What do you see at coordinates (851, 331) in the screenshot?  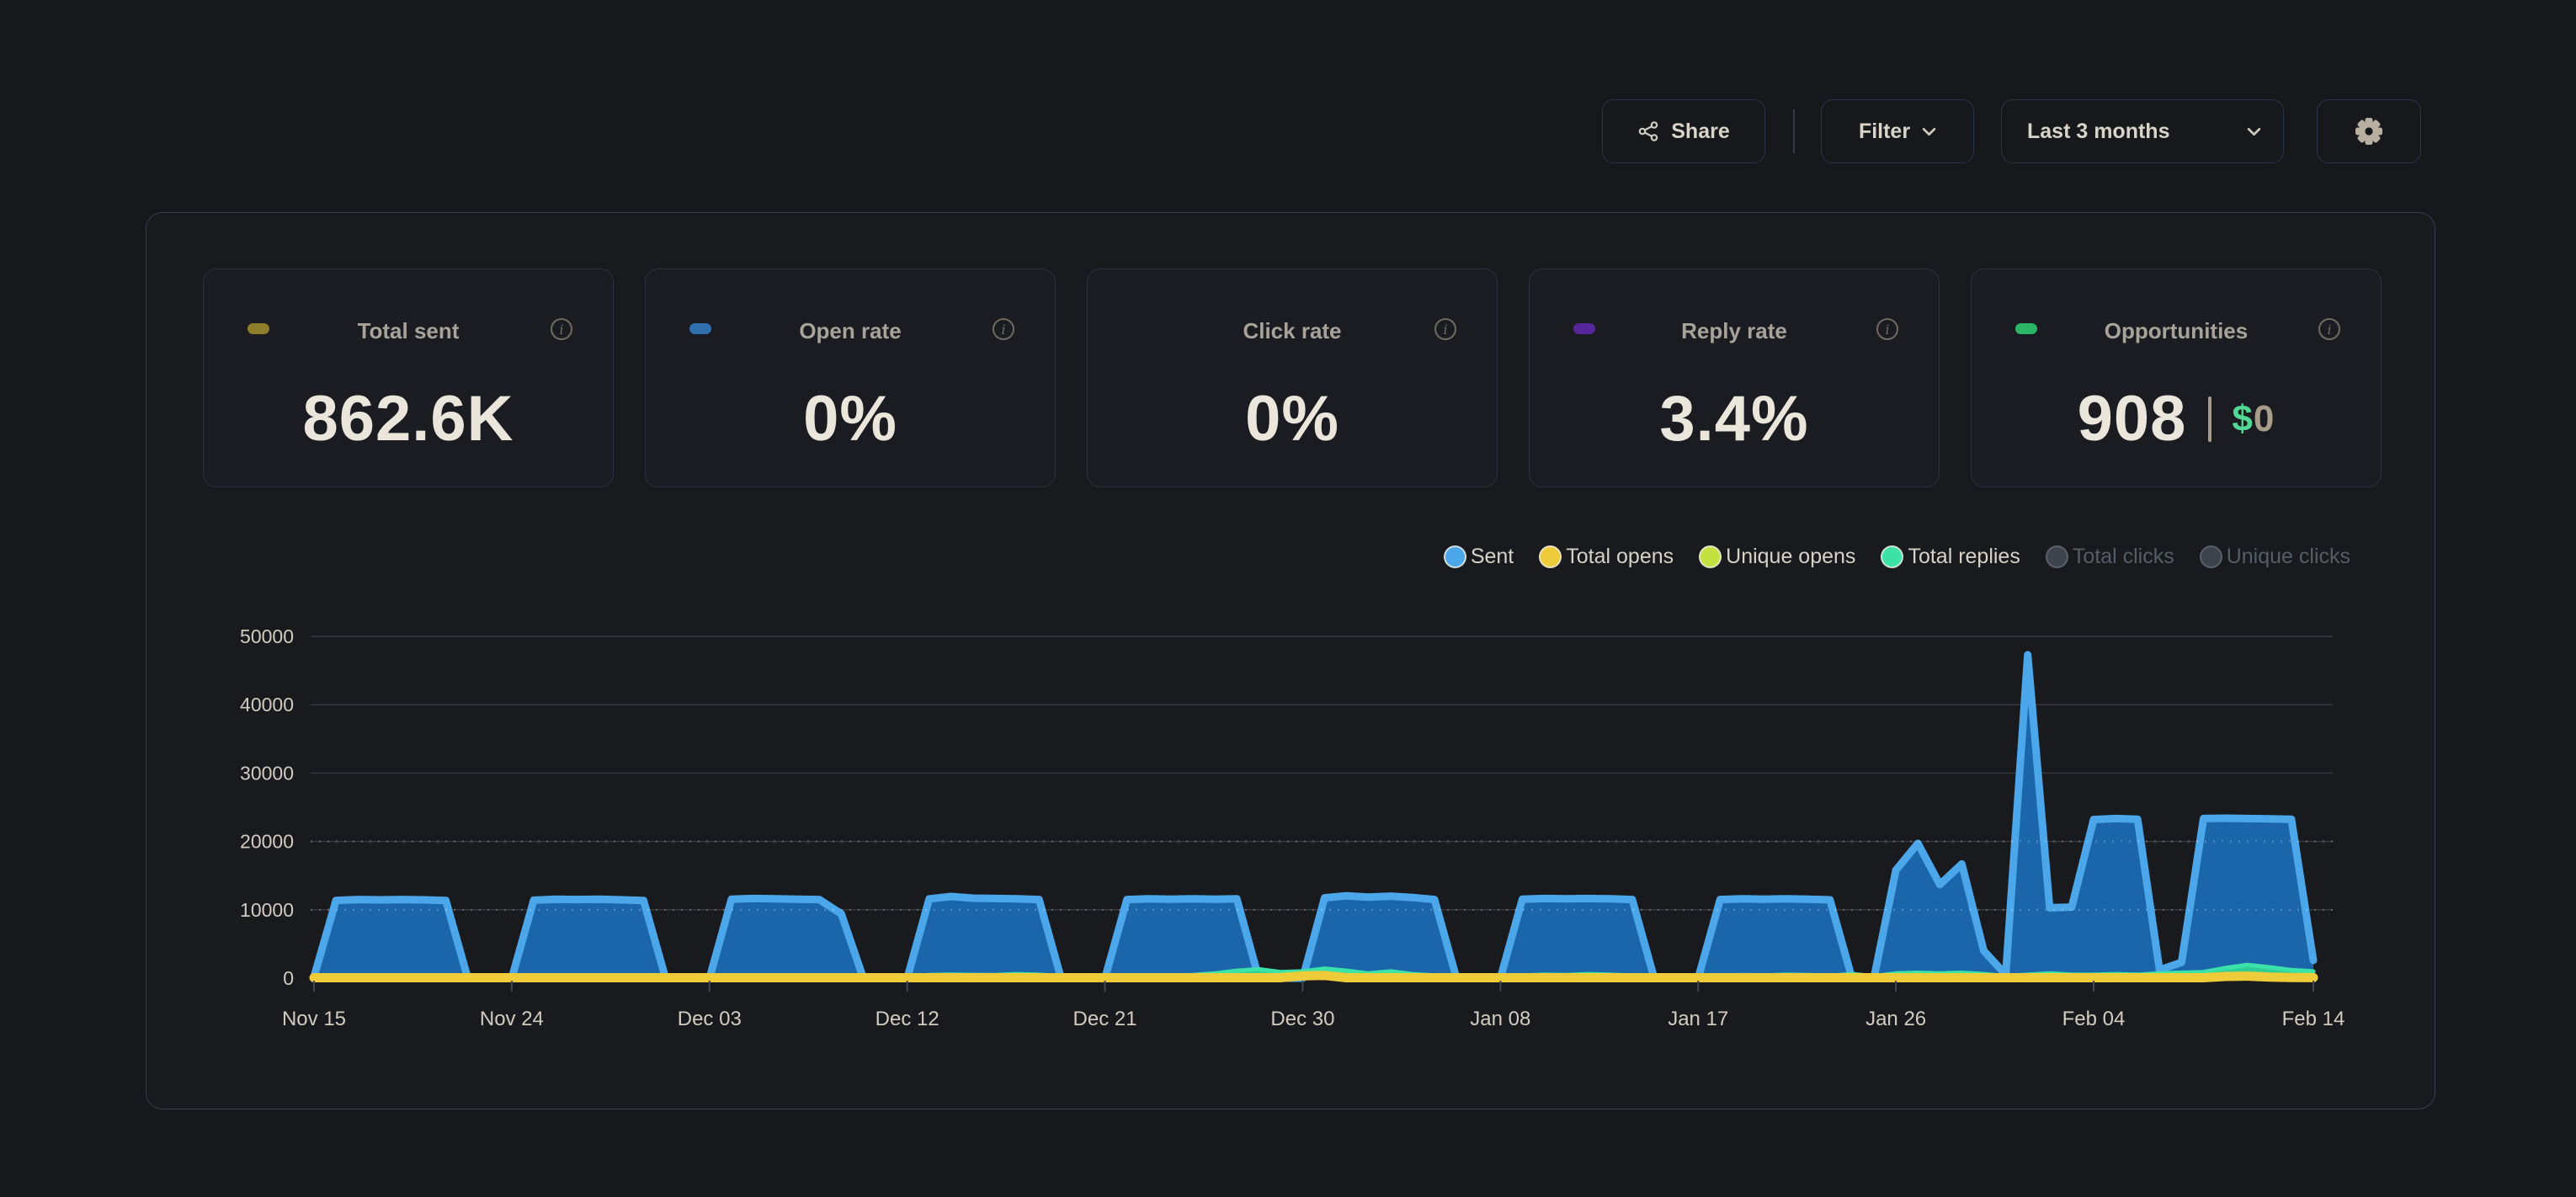 I see `stat-label: Open rate` at bounding box center [851, 331].